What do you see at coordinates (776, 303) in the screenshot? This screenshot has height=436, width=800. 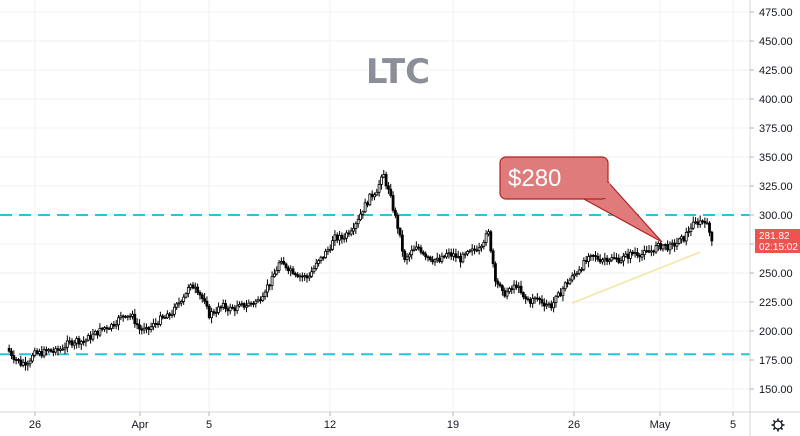 I see `y-tick-label: 225.00` at bounding box center [776, 303].